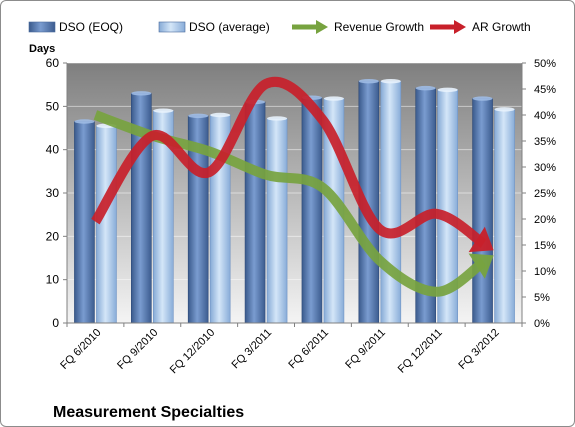  What do you see at coordinates (545, 272) in the screenshot?
I see `y2-tick-label: 10%` at bounding box center [545, 272].